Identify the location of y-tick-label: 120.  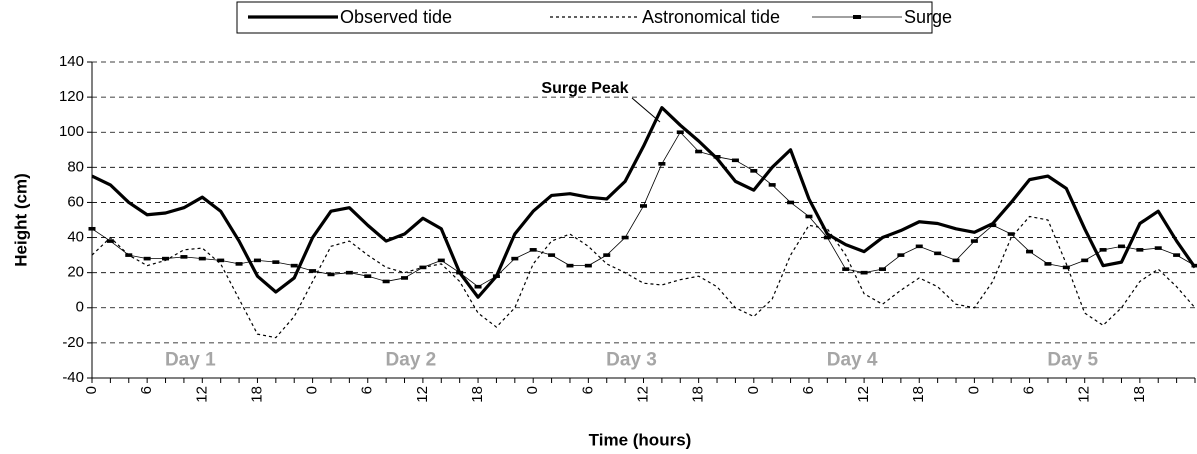
(71, 96).